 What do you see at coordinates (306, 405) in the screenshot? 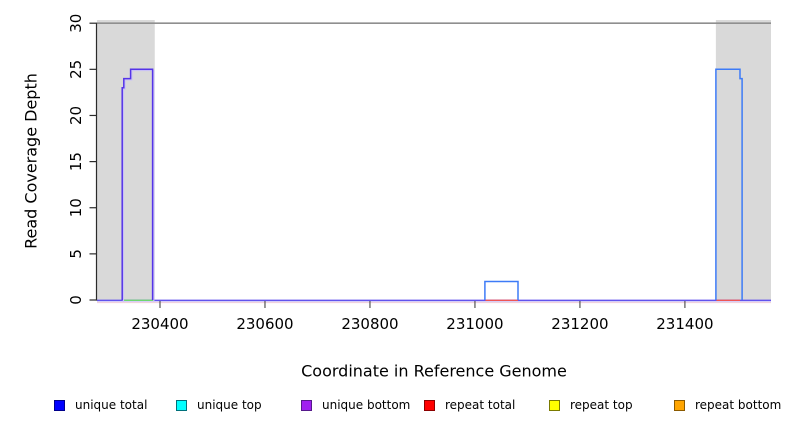
I see `legend-swatch-unique-bottom` at bounding box center [306, 405].